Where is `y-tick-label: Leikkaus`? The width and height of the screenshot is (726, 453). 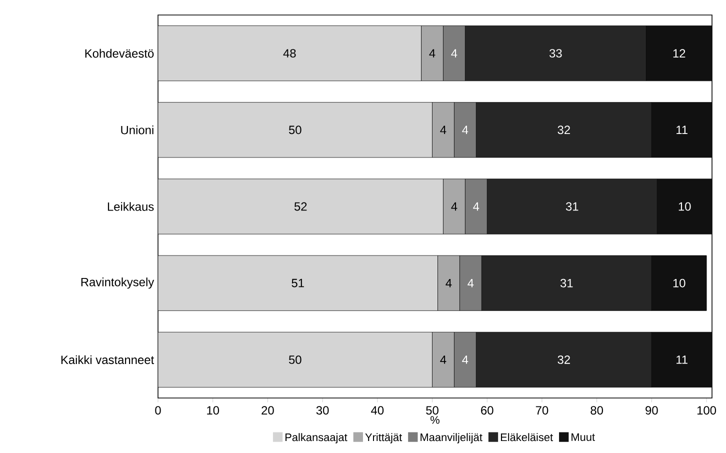
y-tick-label: Leikkaus is located at coordinates (131, 206).